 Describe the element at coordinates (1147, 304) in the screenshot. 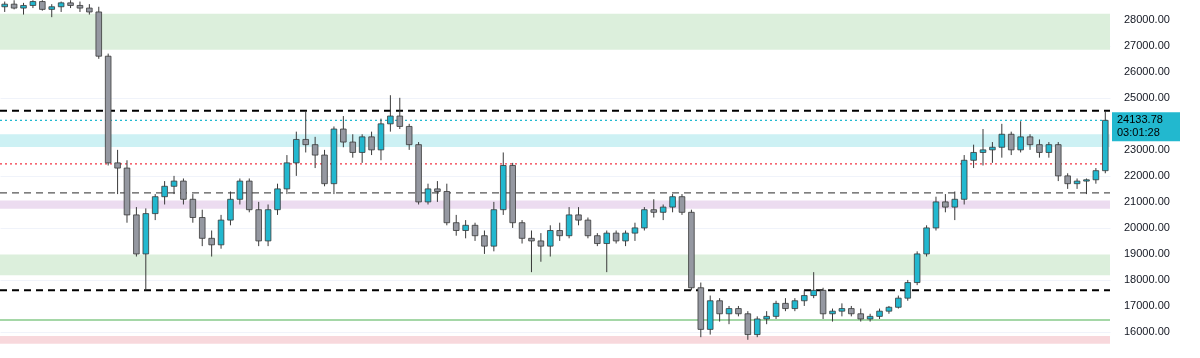

I see `y-tick-label: 17000.00` at that location.